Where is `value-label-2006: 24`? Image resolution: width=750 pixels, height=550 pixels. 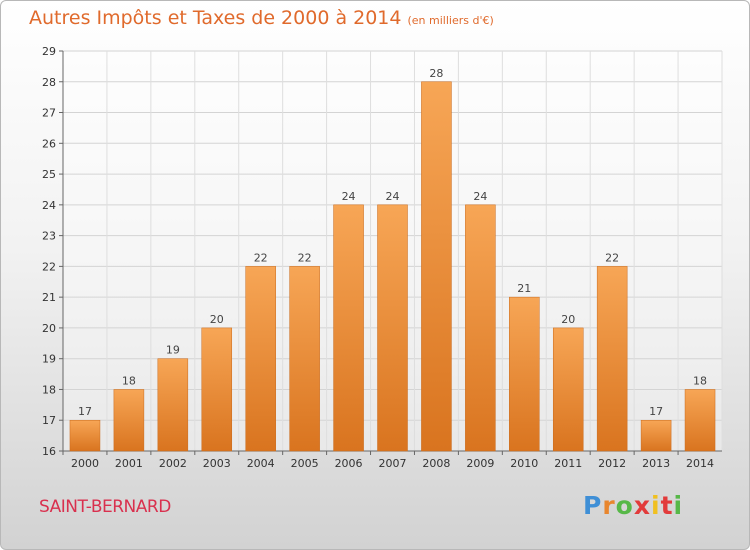 value-label-2006: 24 is located at coordinates (349, 196).